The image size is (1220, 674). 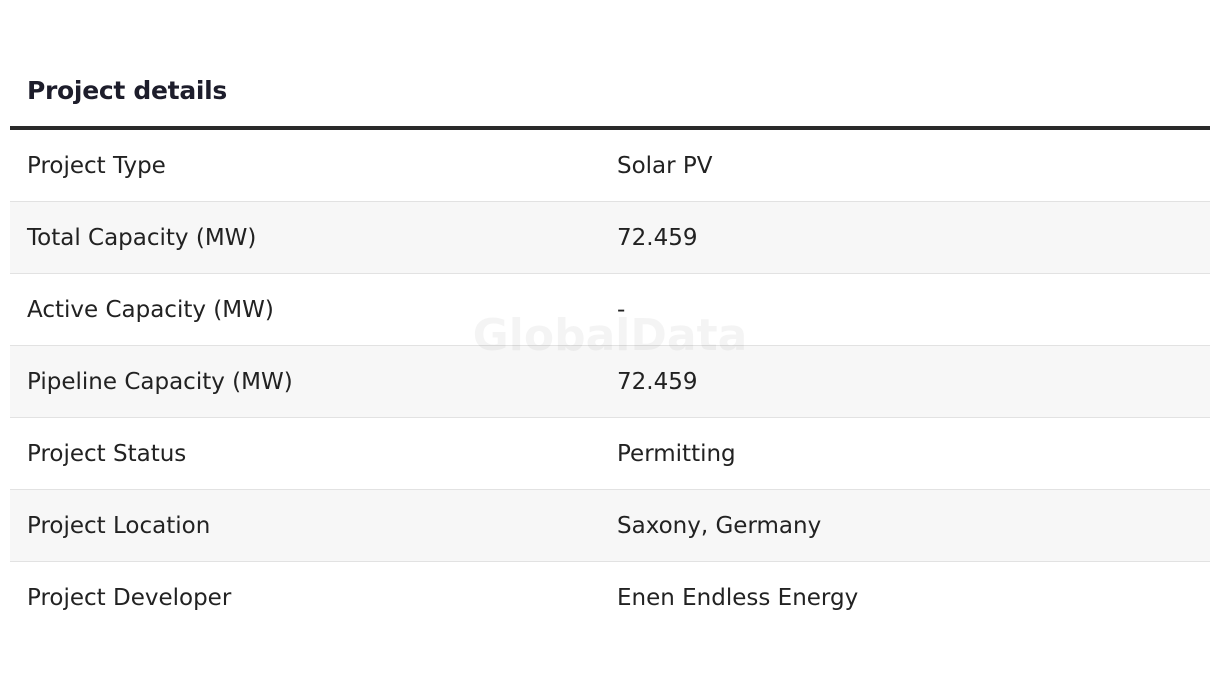 I want to click on table-row: Project Developer Enen Endless Energy, so click(x=610, y=597).